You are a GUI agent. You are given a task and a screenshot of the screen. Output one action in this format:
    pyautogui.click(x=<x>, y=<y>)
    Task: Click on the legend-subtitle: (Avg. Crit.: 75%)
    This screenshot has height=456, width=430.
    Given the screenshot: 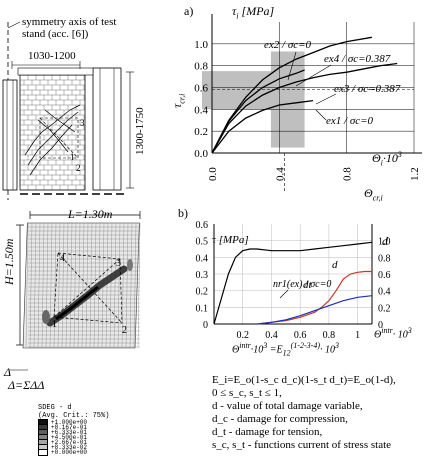 What is the action you would take?
    pyautogui.click(x=74, y=416)
    